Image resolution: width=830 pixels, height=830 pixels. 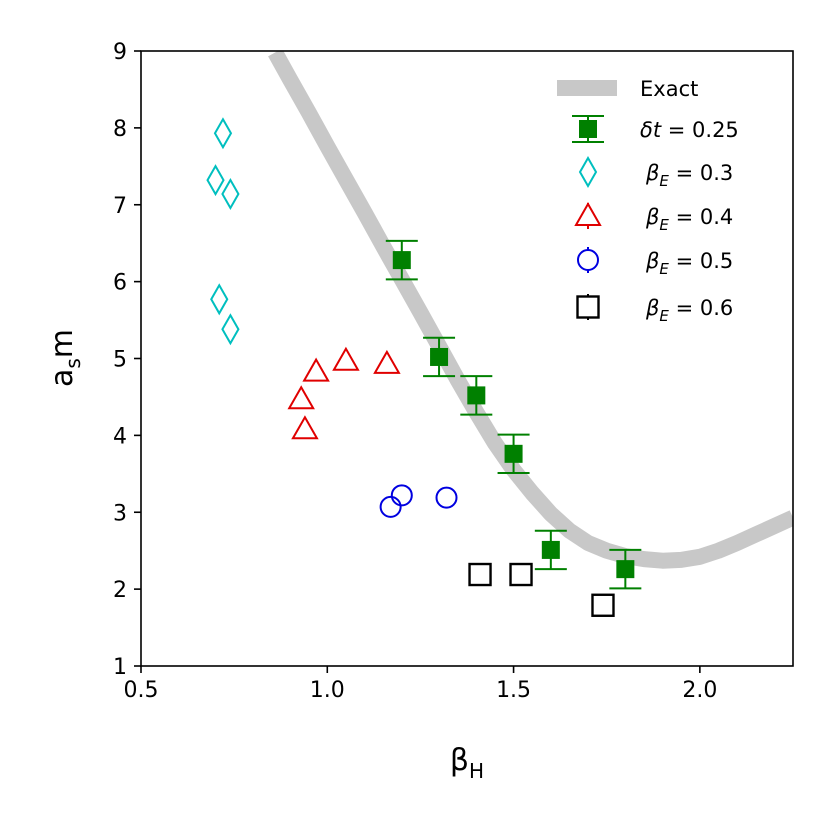 What do you see at coordinates (120, 52) in the screenshot?
I see `y-tick-label: 9` at bounding box center [120, 52].